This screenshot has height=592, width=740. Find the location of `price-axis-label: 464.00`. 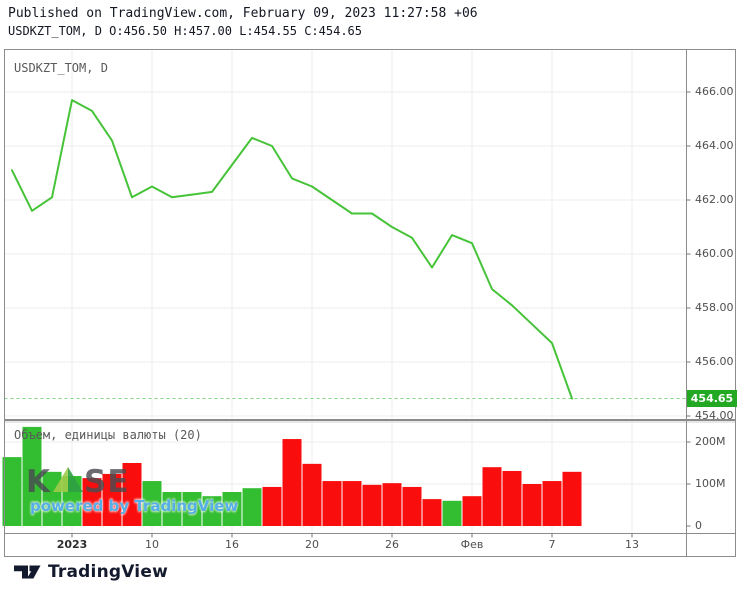

price-axis-label: 464.00 is located at coordinates (714, 145).